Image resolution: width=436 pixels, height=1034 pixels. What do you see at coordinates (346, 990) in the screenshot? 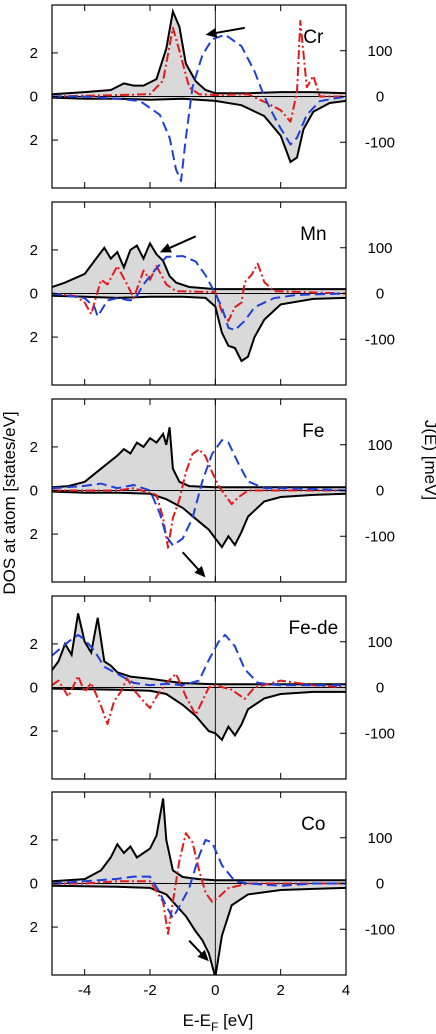
I see `x-tick-label: 4` at bounding box center [346, 990].